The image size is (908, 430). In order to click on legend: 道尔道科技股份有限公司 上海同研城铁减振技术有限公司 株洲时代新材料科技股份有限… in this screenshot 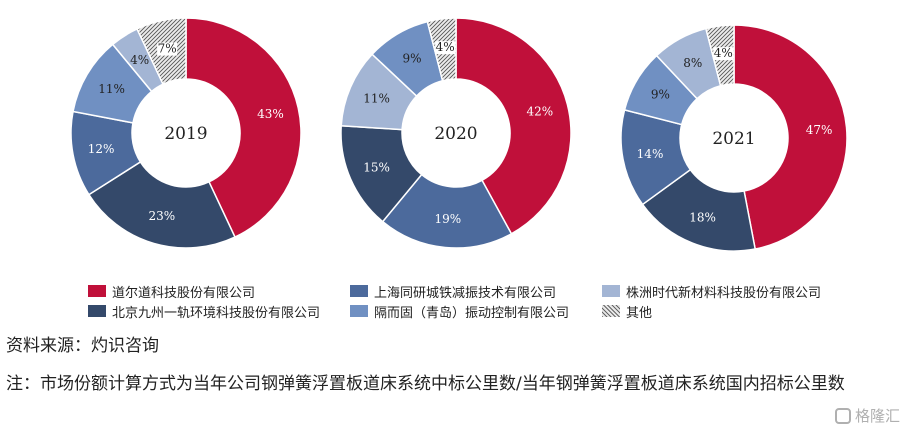, I will do `click(478, 301)`.